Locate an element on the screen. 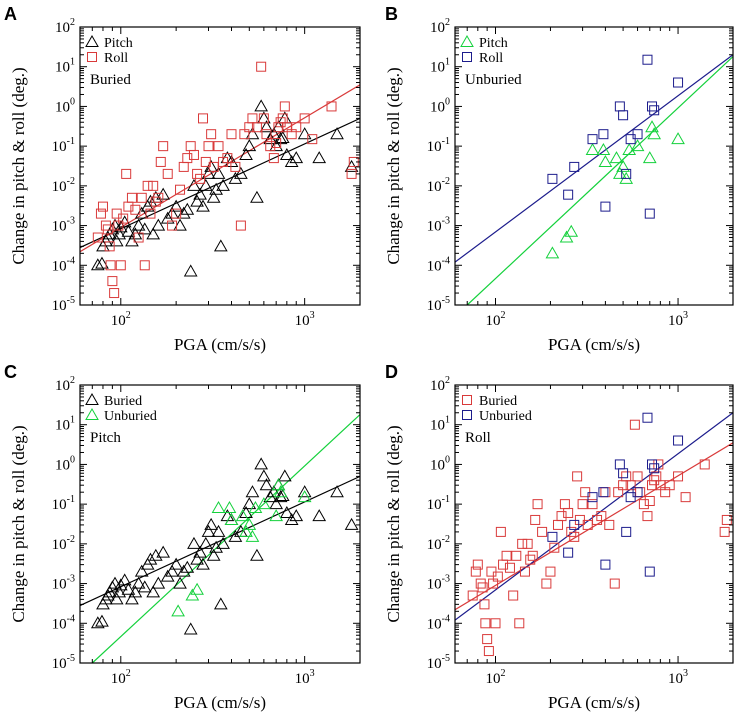 This screenshot has width=740, height=715. y-tick-label: 10¹ is located at coordinates (65, 66).